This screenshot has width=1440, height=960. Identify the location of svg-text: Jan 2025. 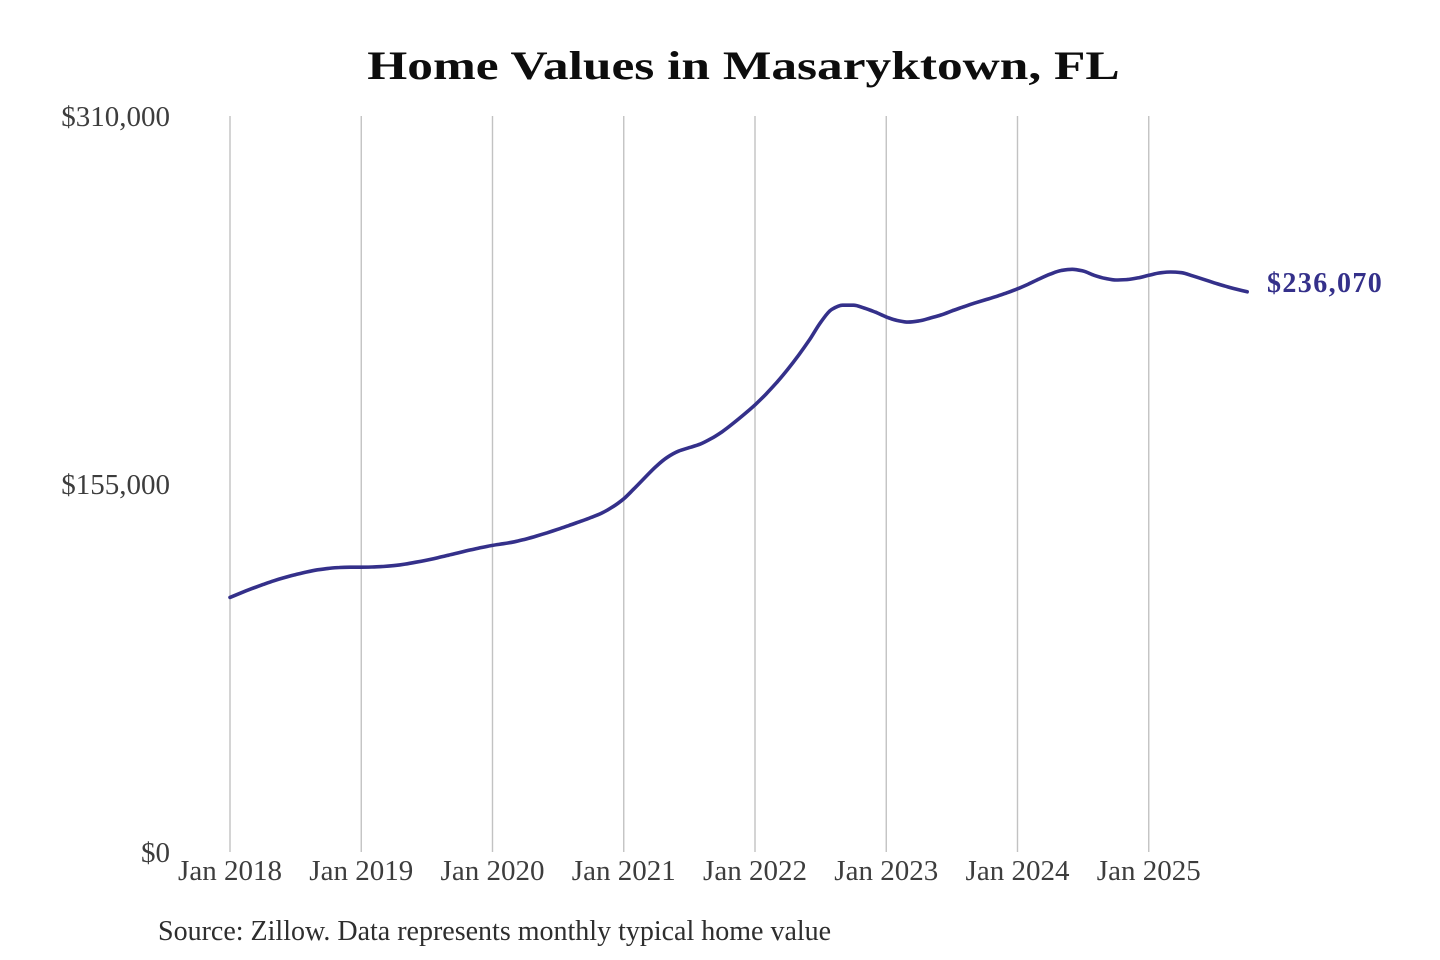
(1149, 871).